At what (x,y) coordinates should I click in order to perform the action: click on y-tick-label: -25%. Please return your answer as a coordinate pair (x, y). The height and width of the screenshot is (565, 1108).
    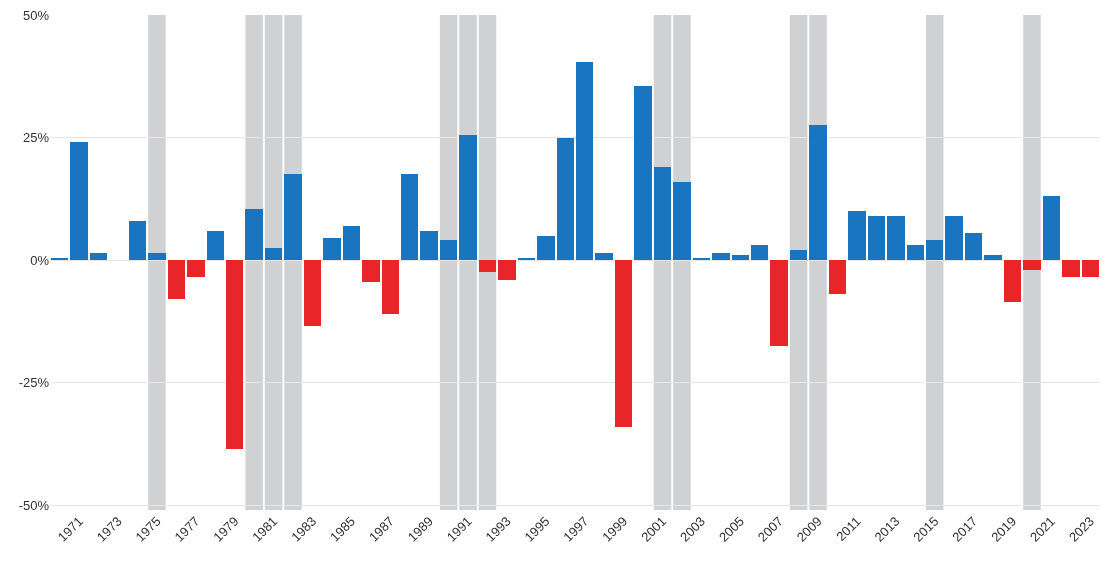
    Looking at the image, I should click on (34, 383).